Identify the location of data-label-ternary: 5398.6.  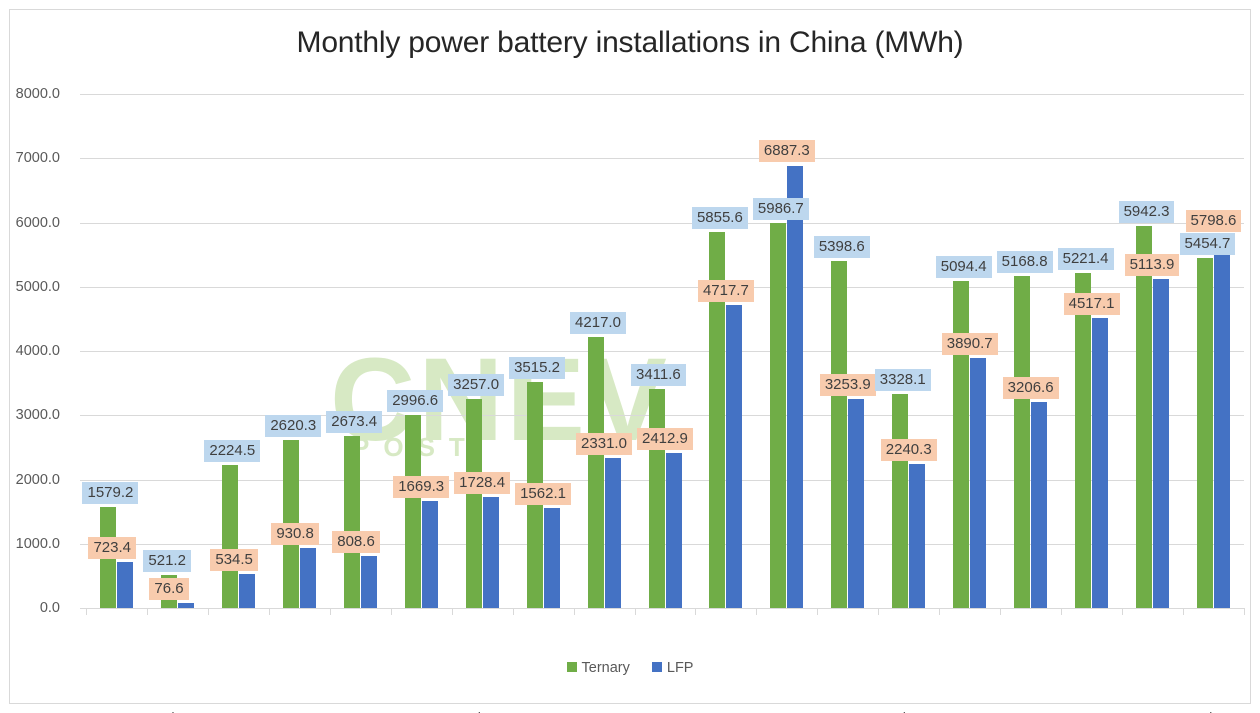
(841, 247).